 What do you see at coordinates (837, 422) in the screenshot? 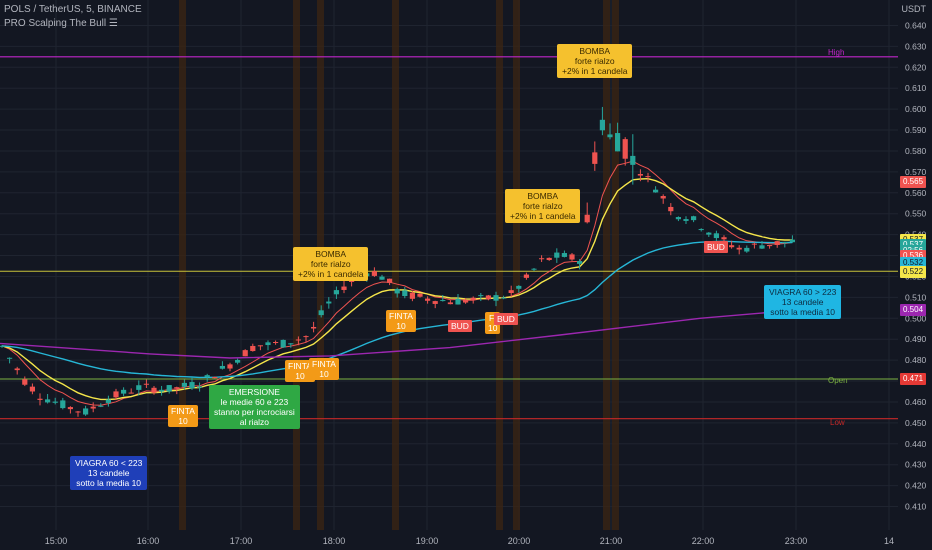
I see `low-level-label: Low` at bounding box center [837, 422].